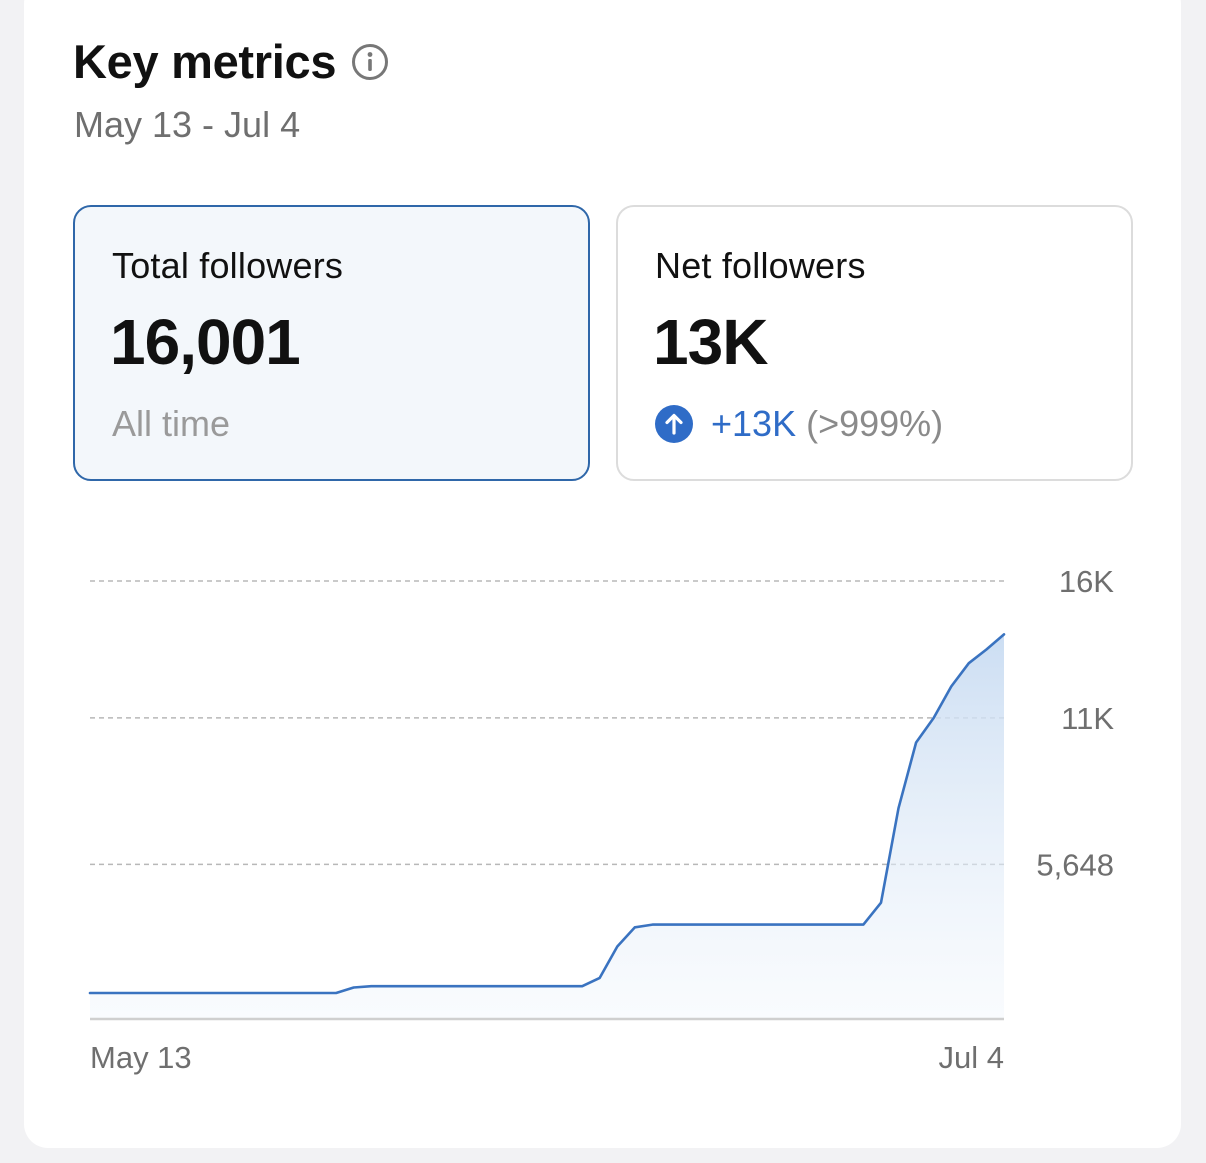  What do you see at coordinates (1075, 864) in the screenshot?
I see `y-tick-label: 5,648` at bounding box center [1075, 864].